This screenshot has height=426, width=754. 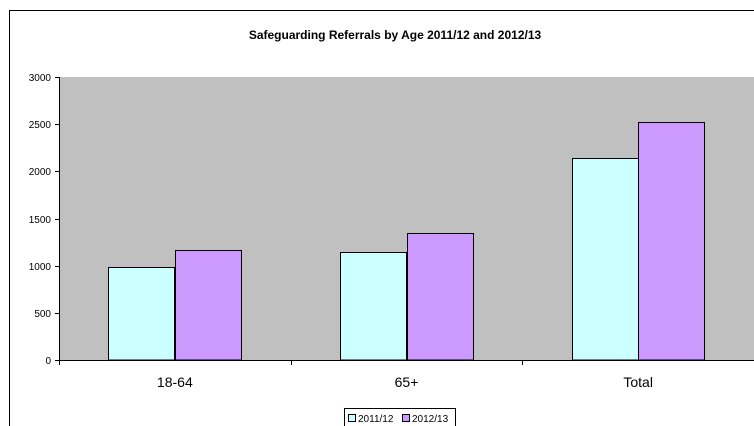 What do you see at coordinates (40, 78) in the screenshot?
I see `y-tick-label: 3000` at bounding box center [40, 78].